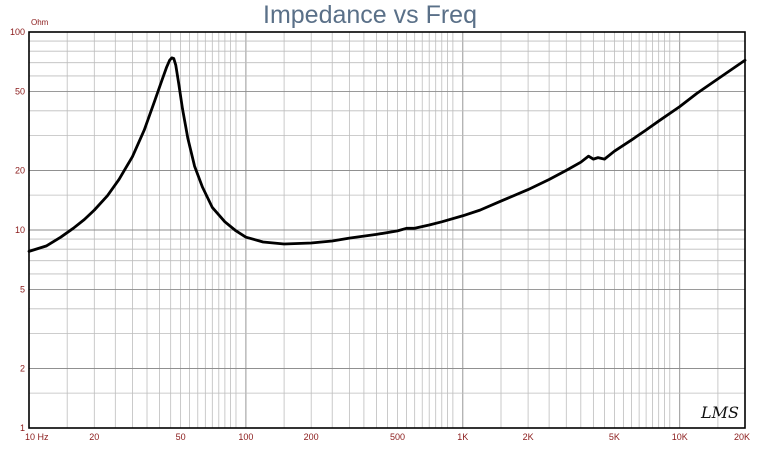 The width and height of the screenshot is (765, 451). Describe the element at coordinates (245, 437) in the screenshot. I see `x-tick-label: 100` at that location.